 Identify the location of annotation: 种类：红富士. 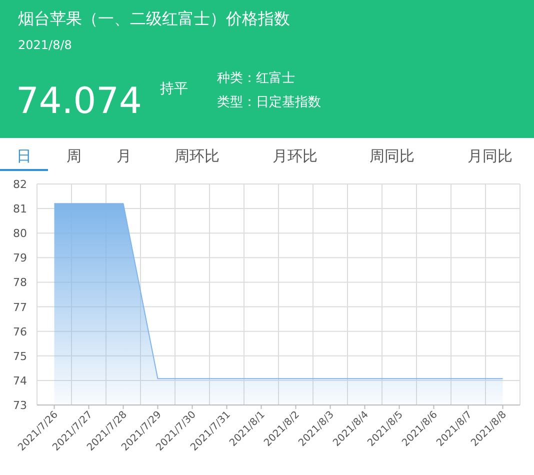
(256, 78).